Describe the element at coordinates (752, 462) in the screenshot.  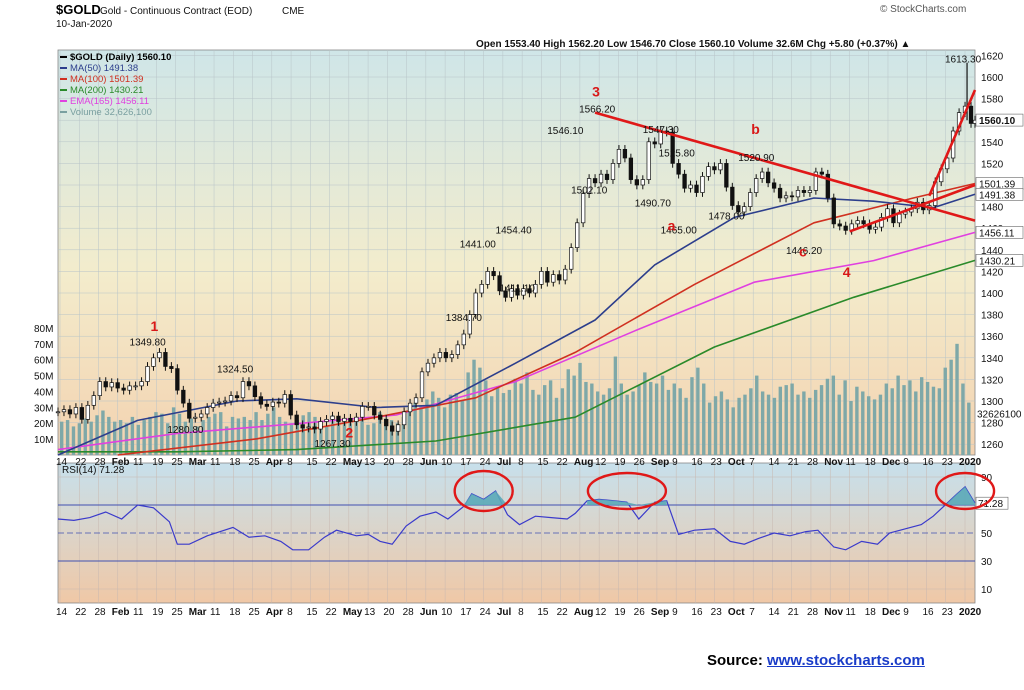
I see `x-tick-label: 7` at that location.